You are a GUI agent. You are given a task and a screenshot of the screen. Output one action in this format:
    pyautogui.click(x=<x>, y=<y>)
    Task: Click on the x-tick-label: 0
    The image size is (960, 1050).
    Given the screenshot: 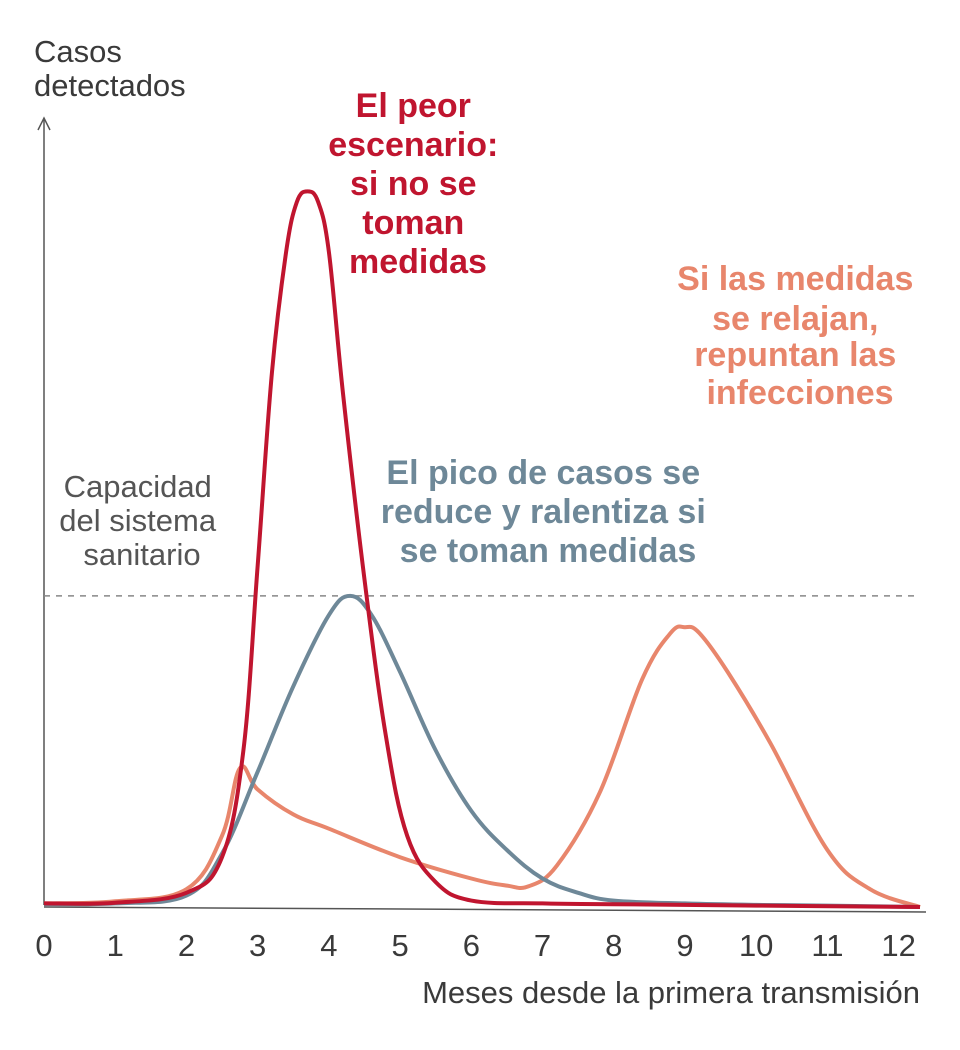 What is the action you would take?
    pyautogui.click(x=43, y=945)
    